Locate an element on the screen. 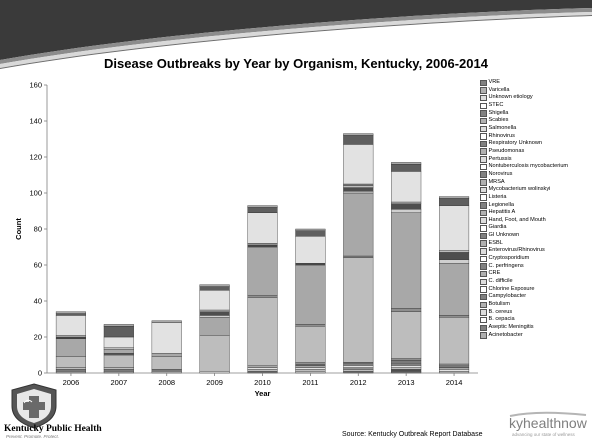 The width and height of the screenshot is (592, 444). legend-label: Listeria is located at coordinates (497, 196).